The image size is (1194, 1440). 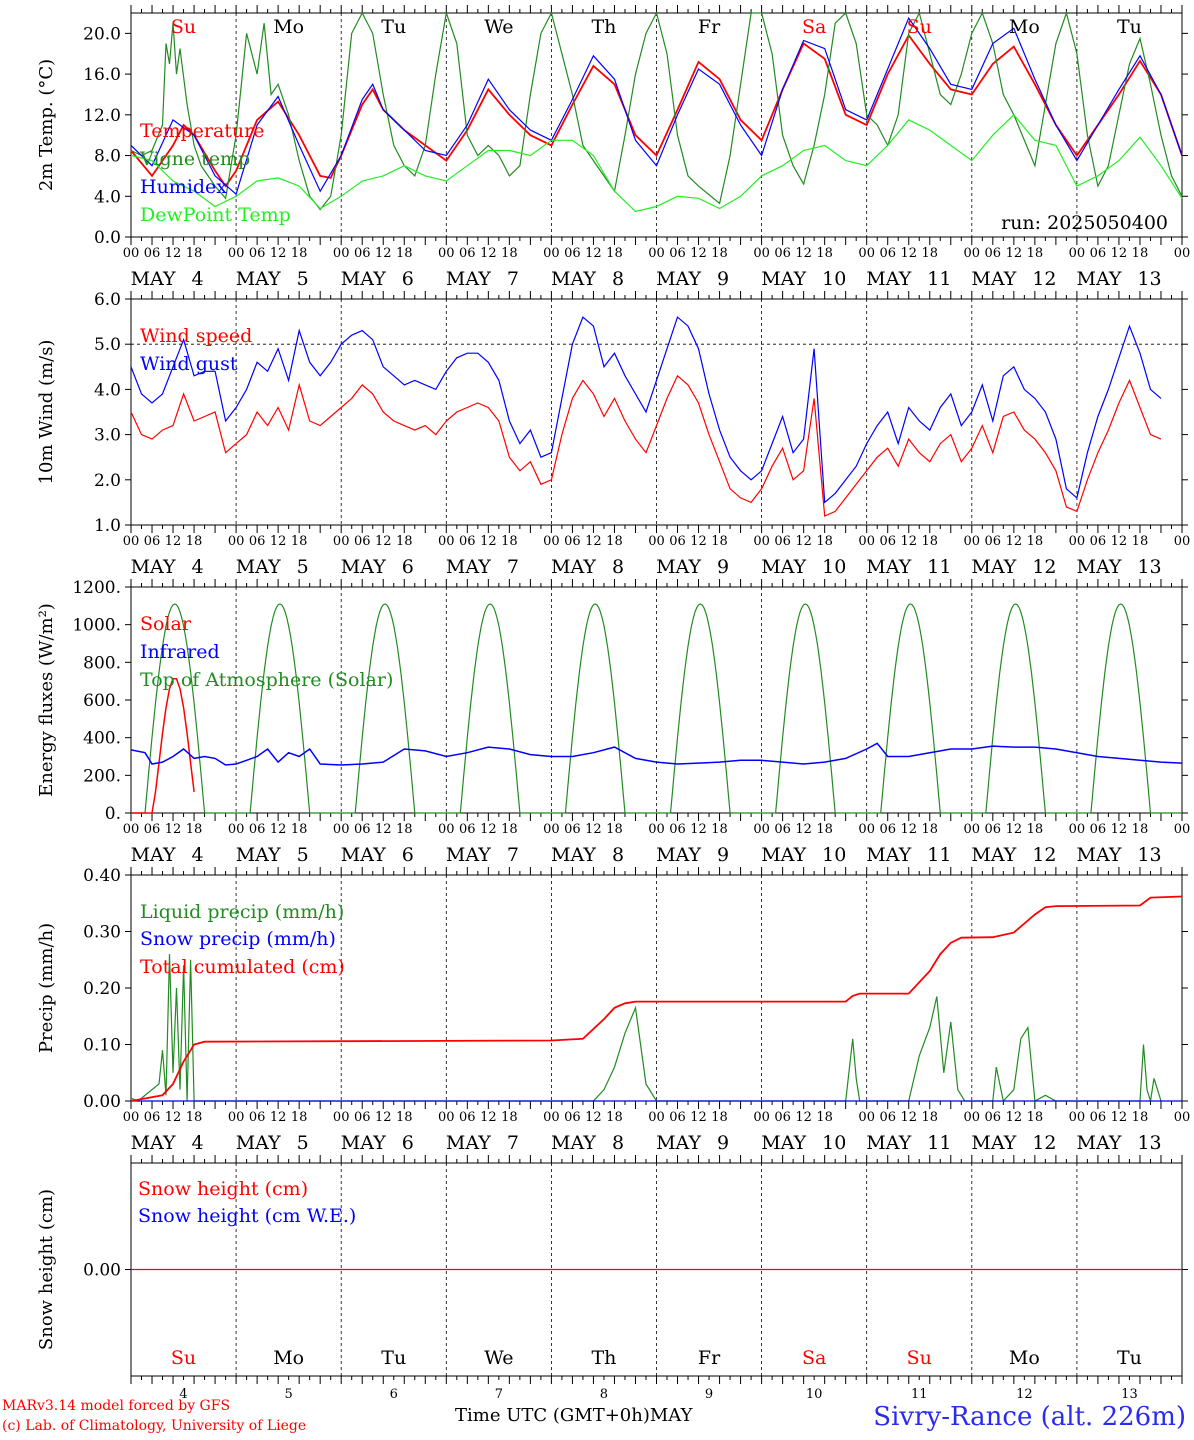 What do you see at coordinates (198, 1143) in the screenshot?
I see `precip-day-number: 4` at bounding box center [198, 1143].